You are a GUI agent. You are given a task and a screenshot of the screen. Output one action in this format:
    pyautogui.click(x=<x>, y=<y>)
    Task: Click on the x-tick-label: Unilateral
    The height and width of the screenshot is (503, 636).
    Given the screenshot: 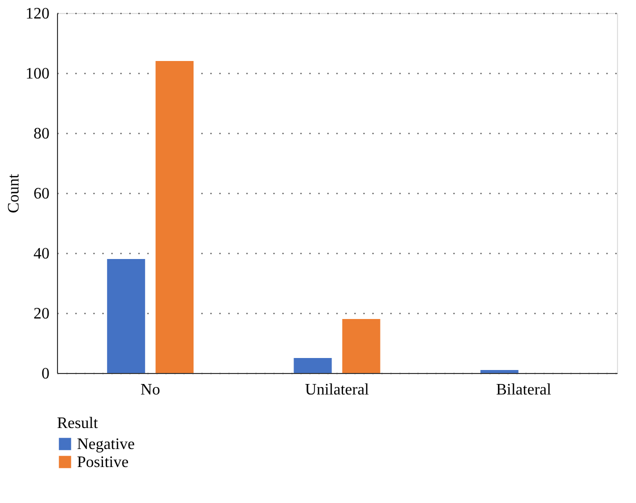 What is the action you would take?
    pyautogui.click(x=337, y=390)
    